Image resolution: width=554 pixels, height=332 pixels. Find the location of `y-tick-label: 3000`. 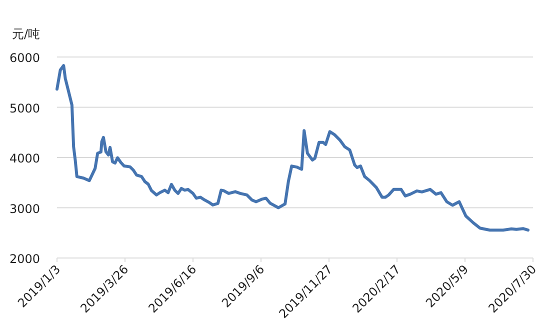

y-tick-label: 3000 is located at coordinates (24, 209).